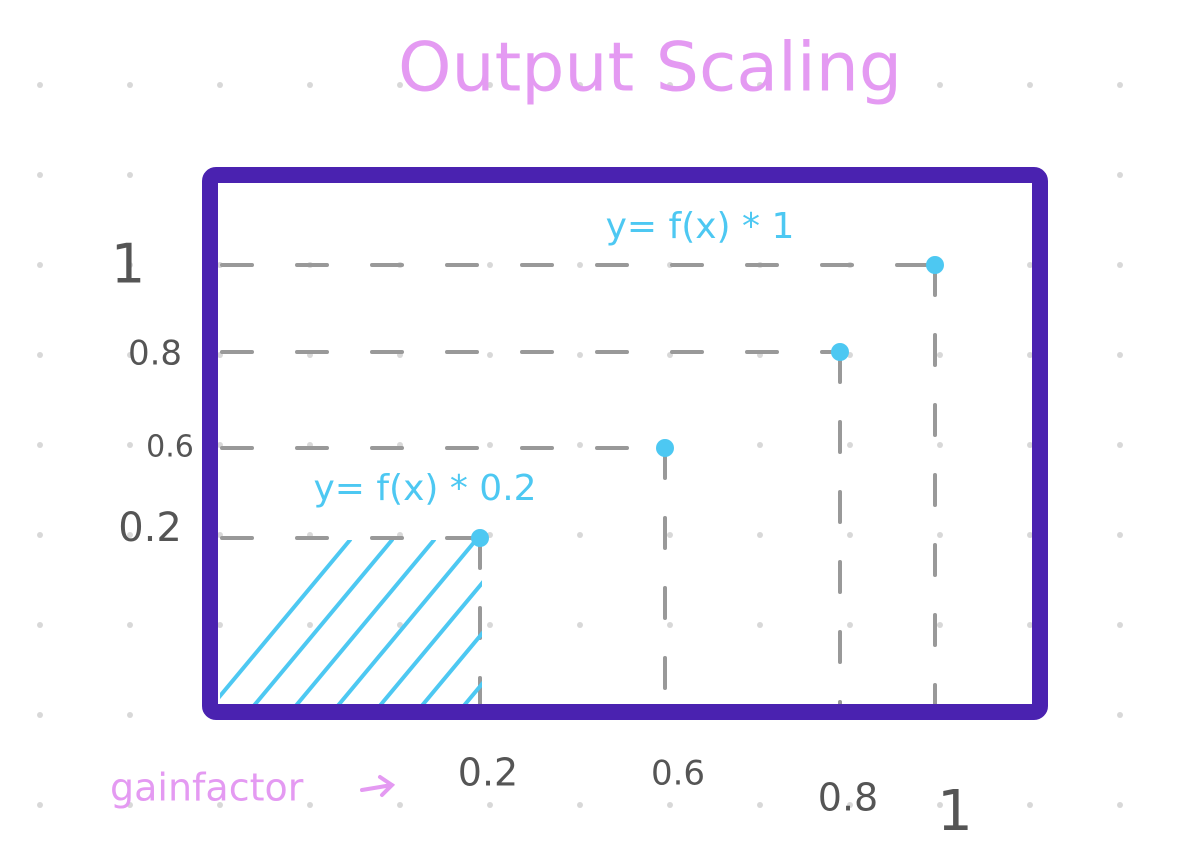 This screenshot has height=857, width=1200. What do you see at coordinates (488, 773) in the screenshot?
I see `x-label: 0.2` at bounding box center [488, 773].